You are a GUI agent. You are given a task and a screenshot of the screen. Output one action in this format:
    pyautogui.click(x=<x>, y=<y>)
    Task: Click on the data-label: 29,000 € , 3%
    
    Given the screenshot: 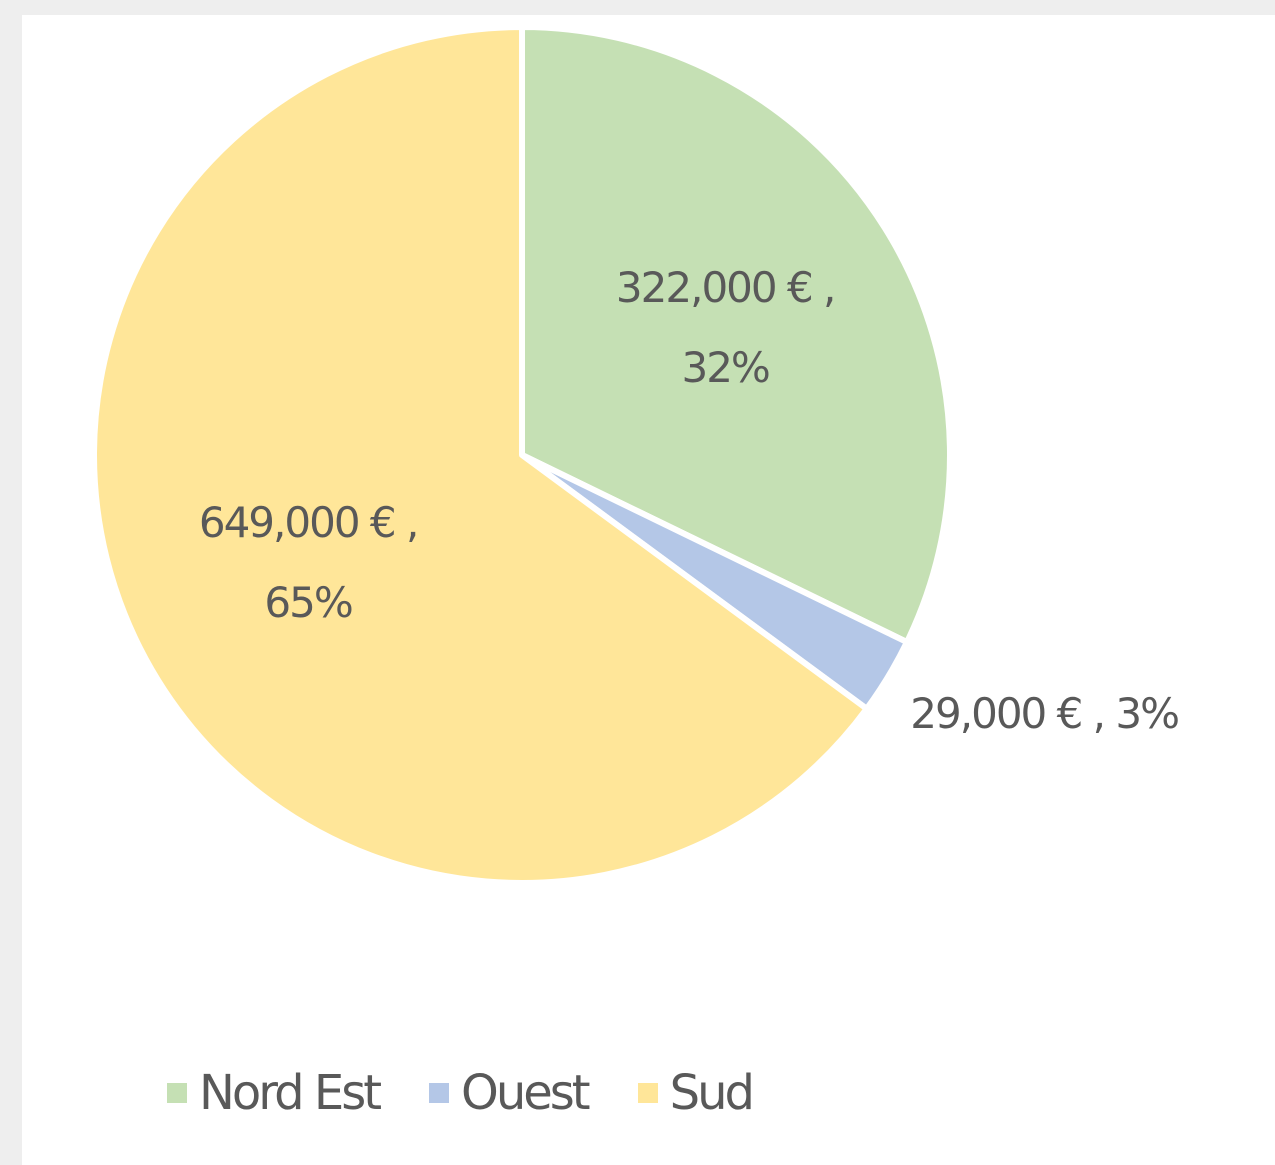 What is the action you would take?
    pyautogui.click(x=1045, y=713)
    